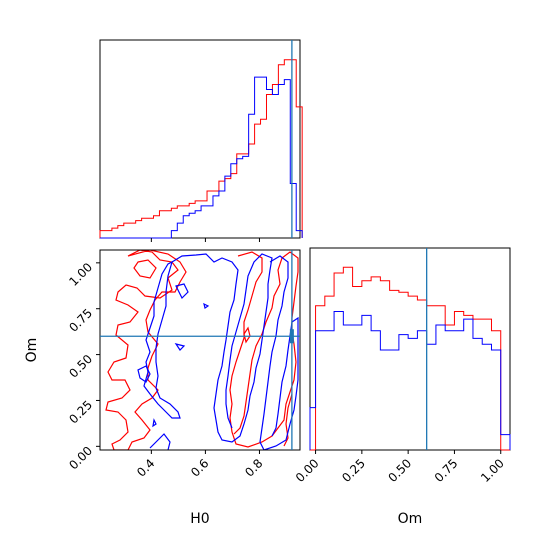 The width and height of the screenshot is (550, 550). I want to click on joint-frame, so click(200, 350).